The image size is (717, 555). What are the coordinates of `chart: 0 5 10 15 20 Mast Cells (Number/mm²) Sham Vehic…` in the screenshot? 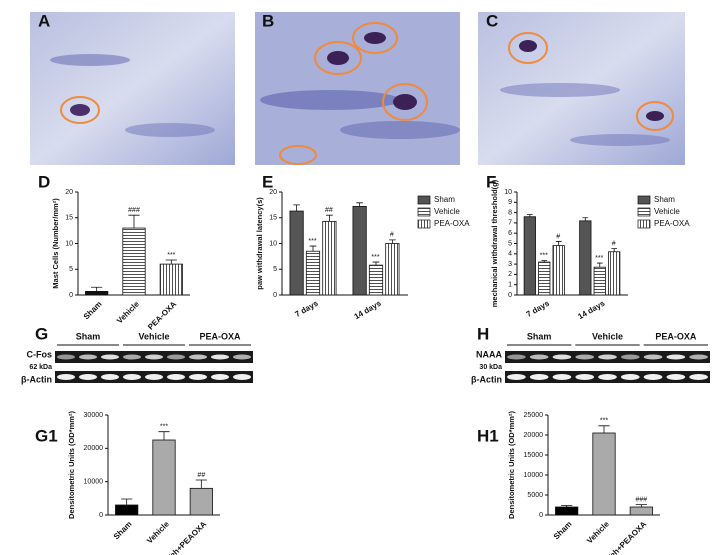 It's located at (120, 260).